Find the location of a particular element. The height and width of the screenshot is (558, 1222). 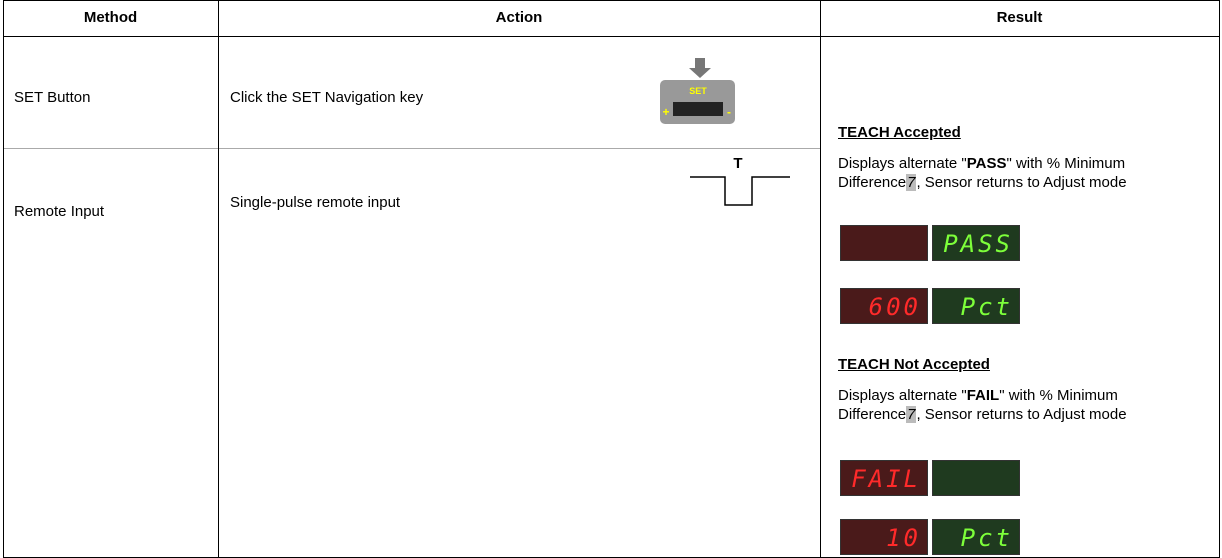

icon-label: + is located at coordinates (665, 112).